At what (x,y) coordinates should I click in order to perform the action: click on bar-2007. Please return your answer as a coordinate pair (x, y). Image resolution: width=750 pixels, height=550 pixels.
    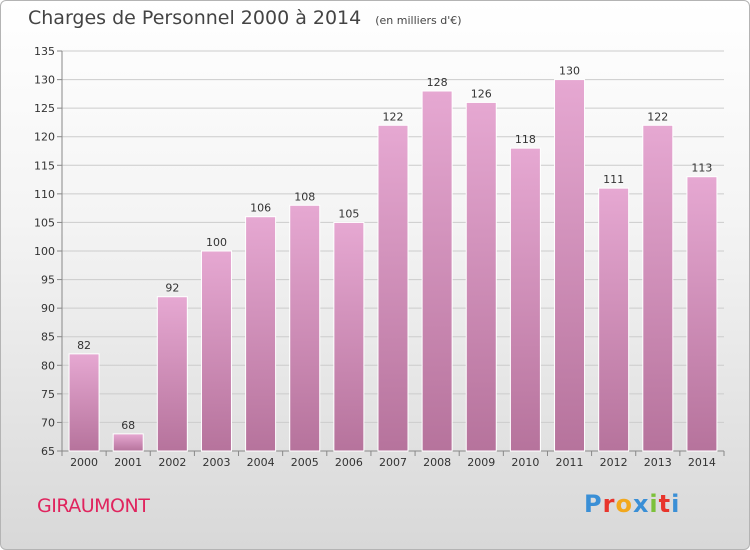
    Looking at the image, I should click on (393, 288).